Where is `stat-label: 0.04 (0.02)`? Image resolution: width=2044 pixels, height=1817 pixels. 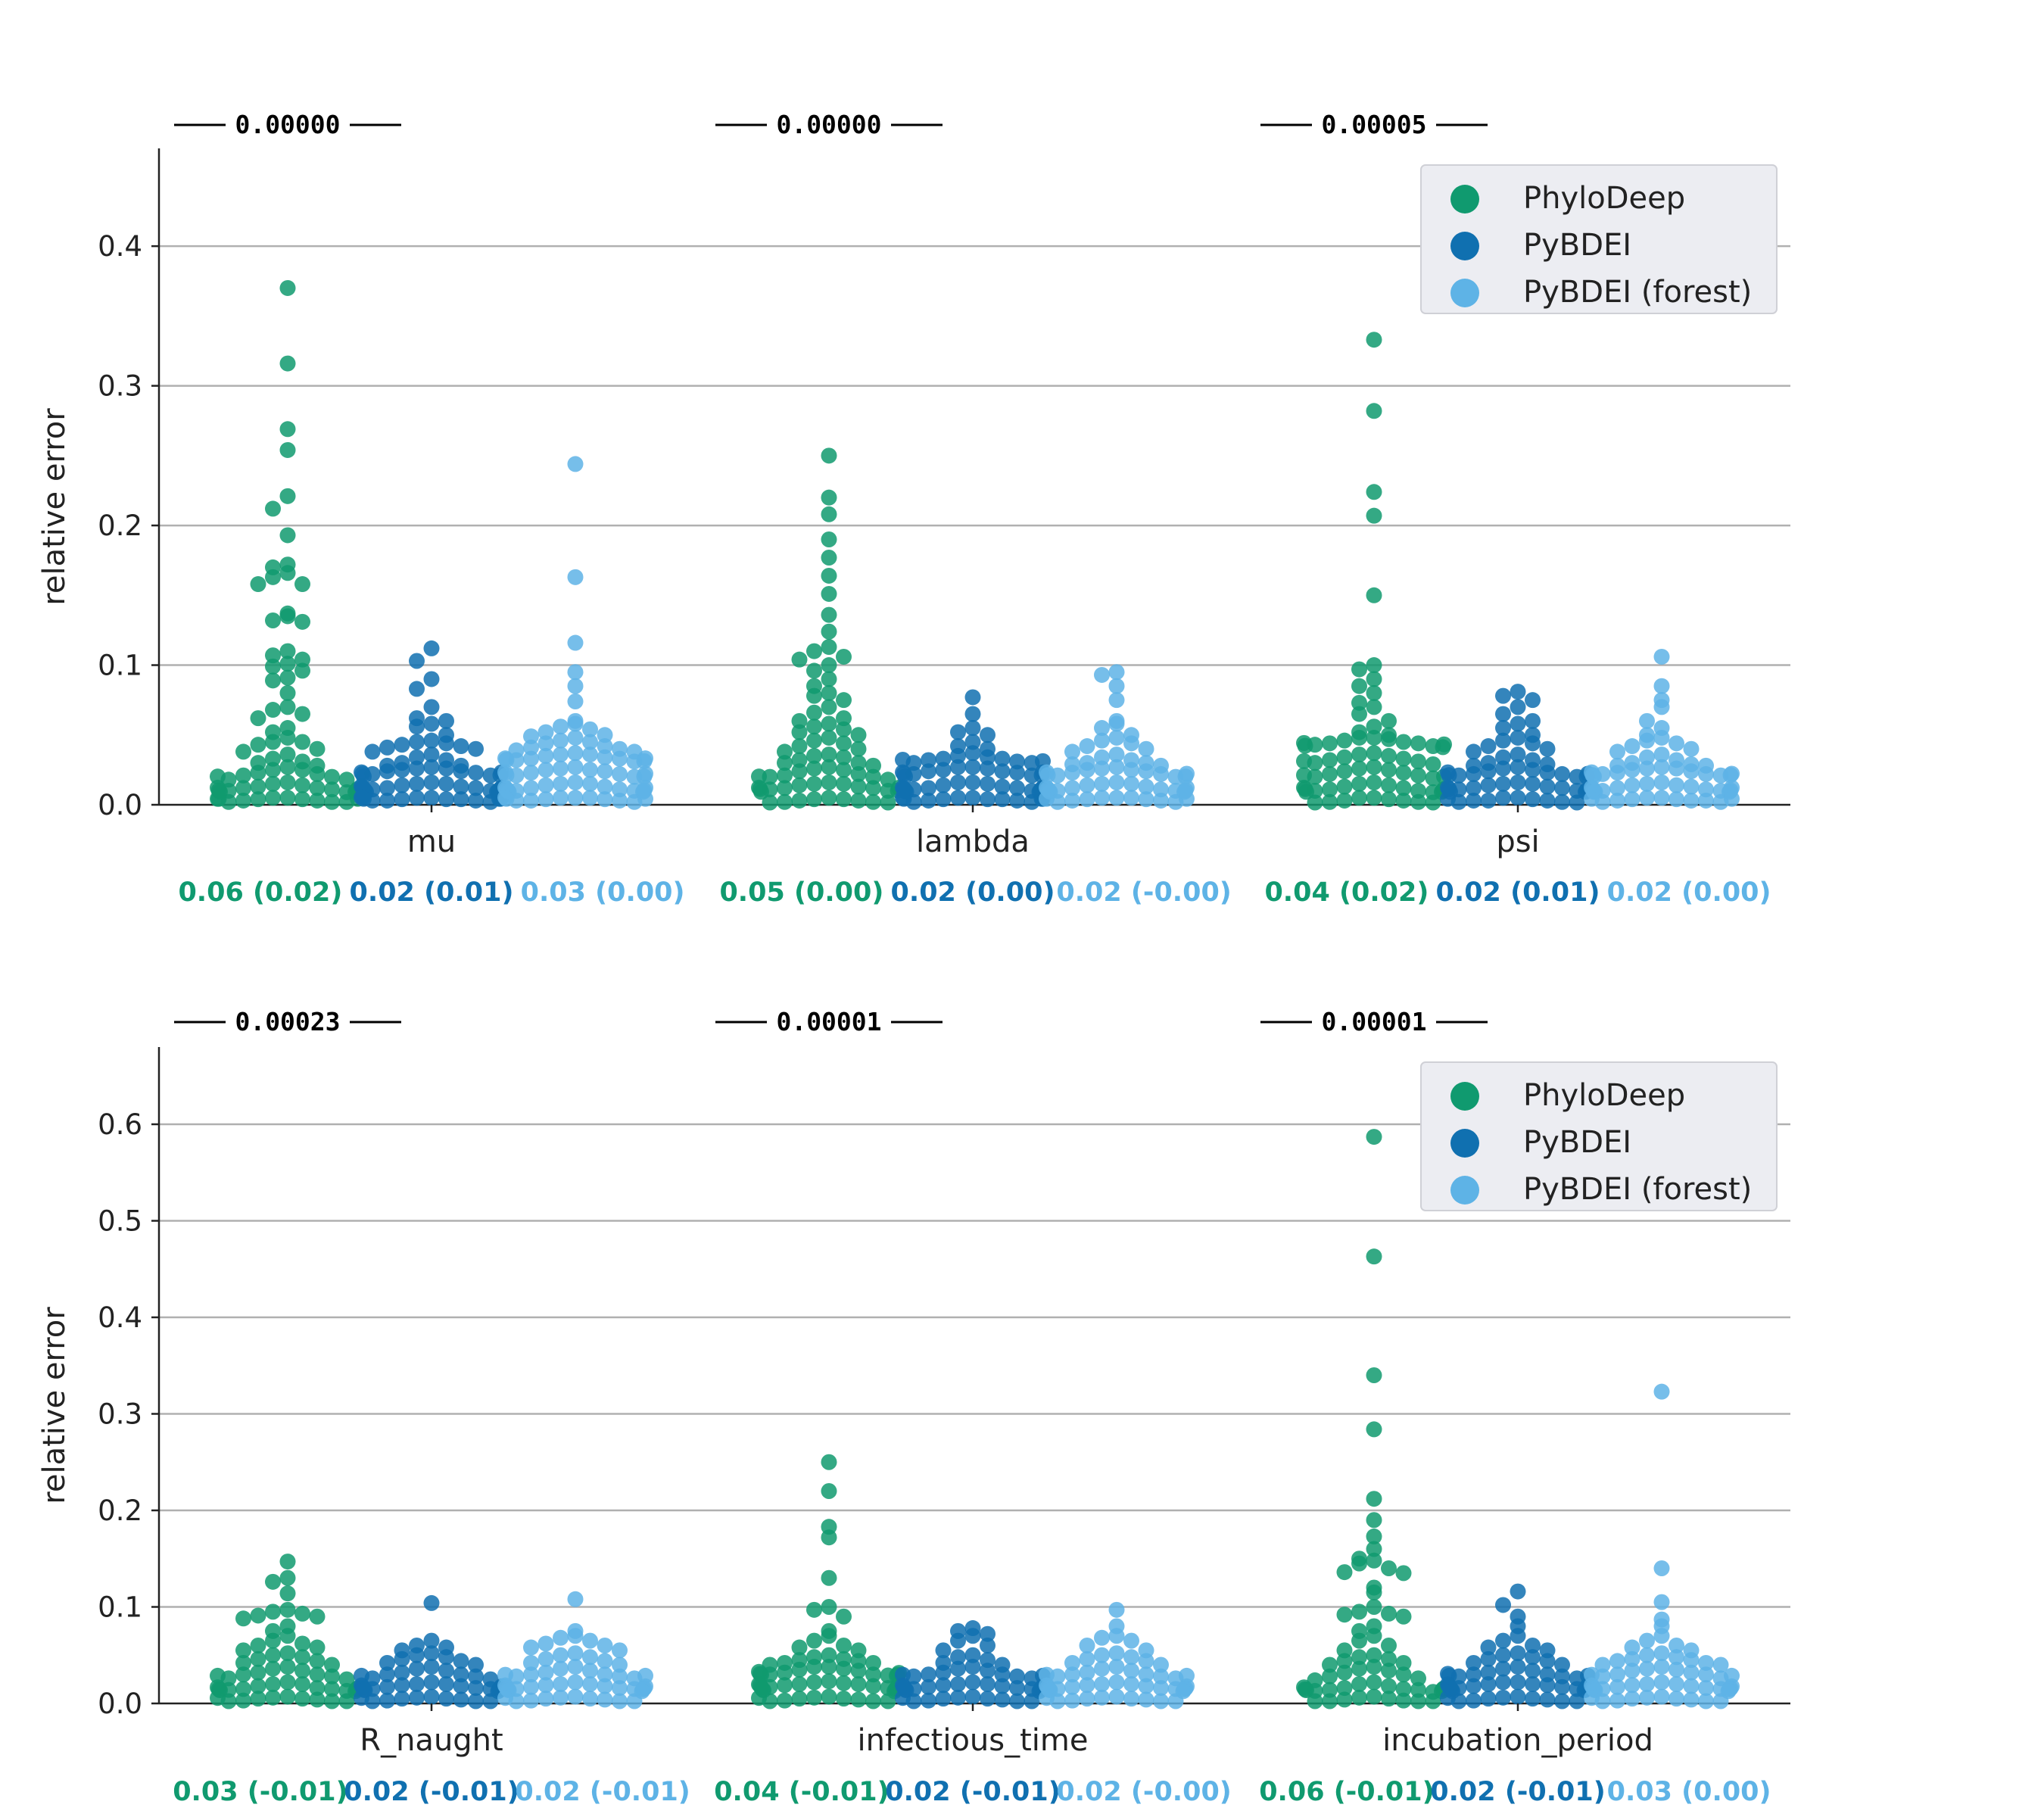 stat-label: 0.04 (0.02) is located at coordinates (1346, 892).